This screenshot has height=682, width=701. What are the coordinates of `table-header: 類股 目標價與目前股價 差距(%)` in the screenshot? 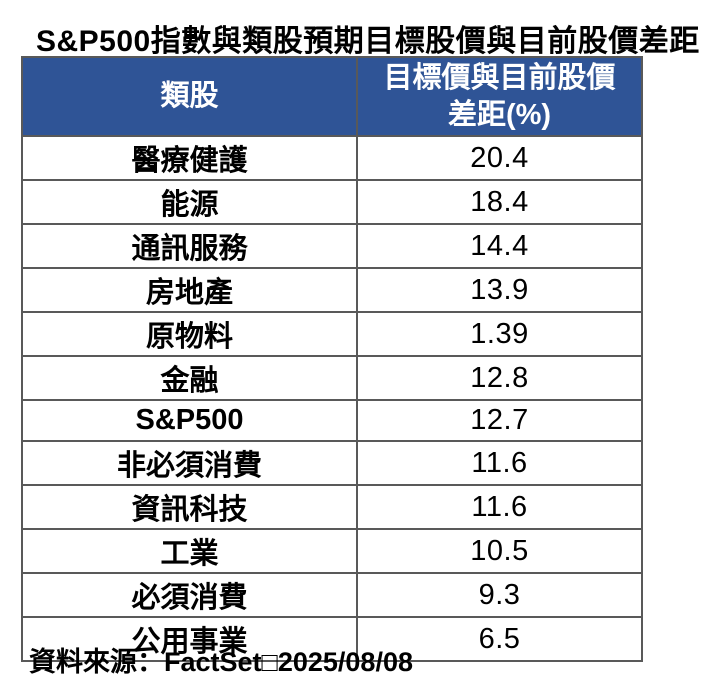 It's located at (332, 96).